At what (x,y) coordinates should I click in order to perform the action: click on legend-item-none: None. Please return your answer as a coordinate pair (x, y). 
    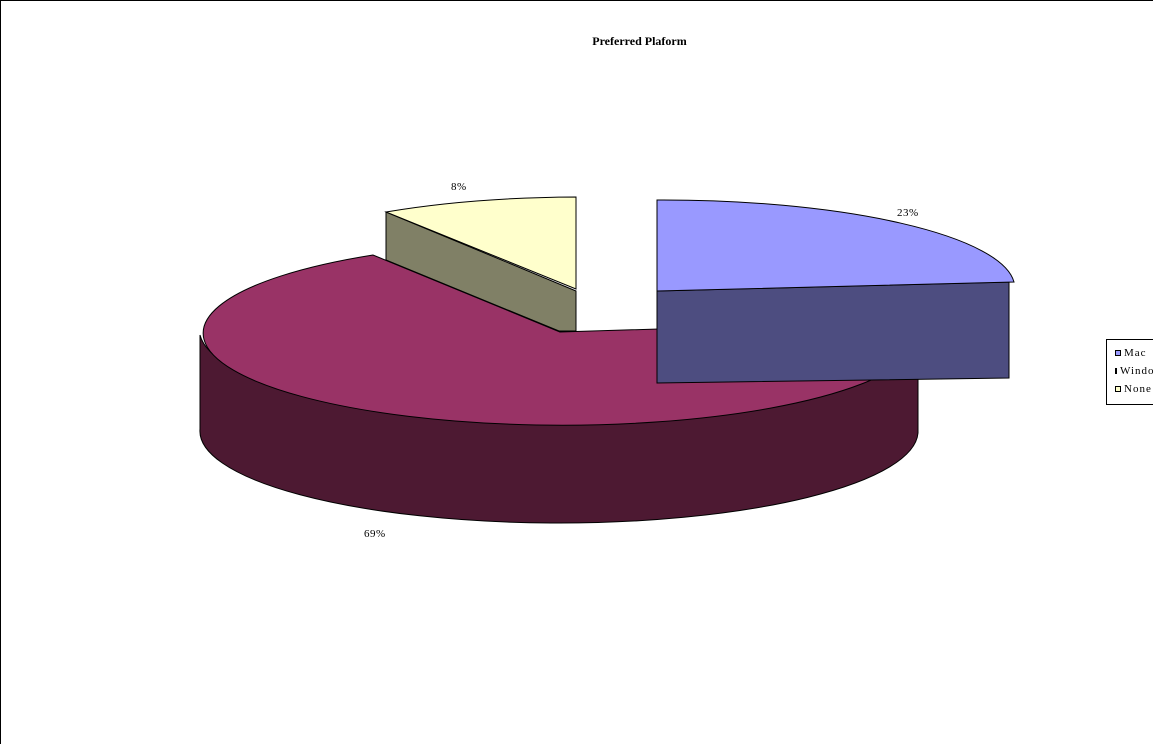
    Looking at the image, I should click on (1134, 389).